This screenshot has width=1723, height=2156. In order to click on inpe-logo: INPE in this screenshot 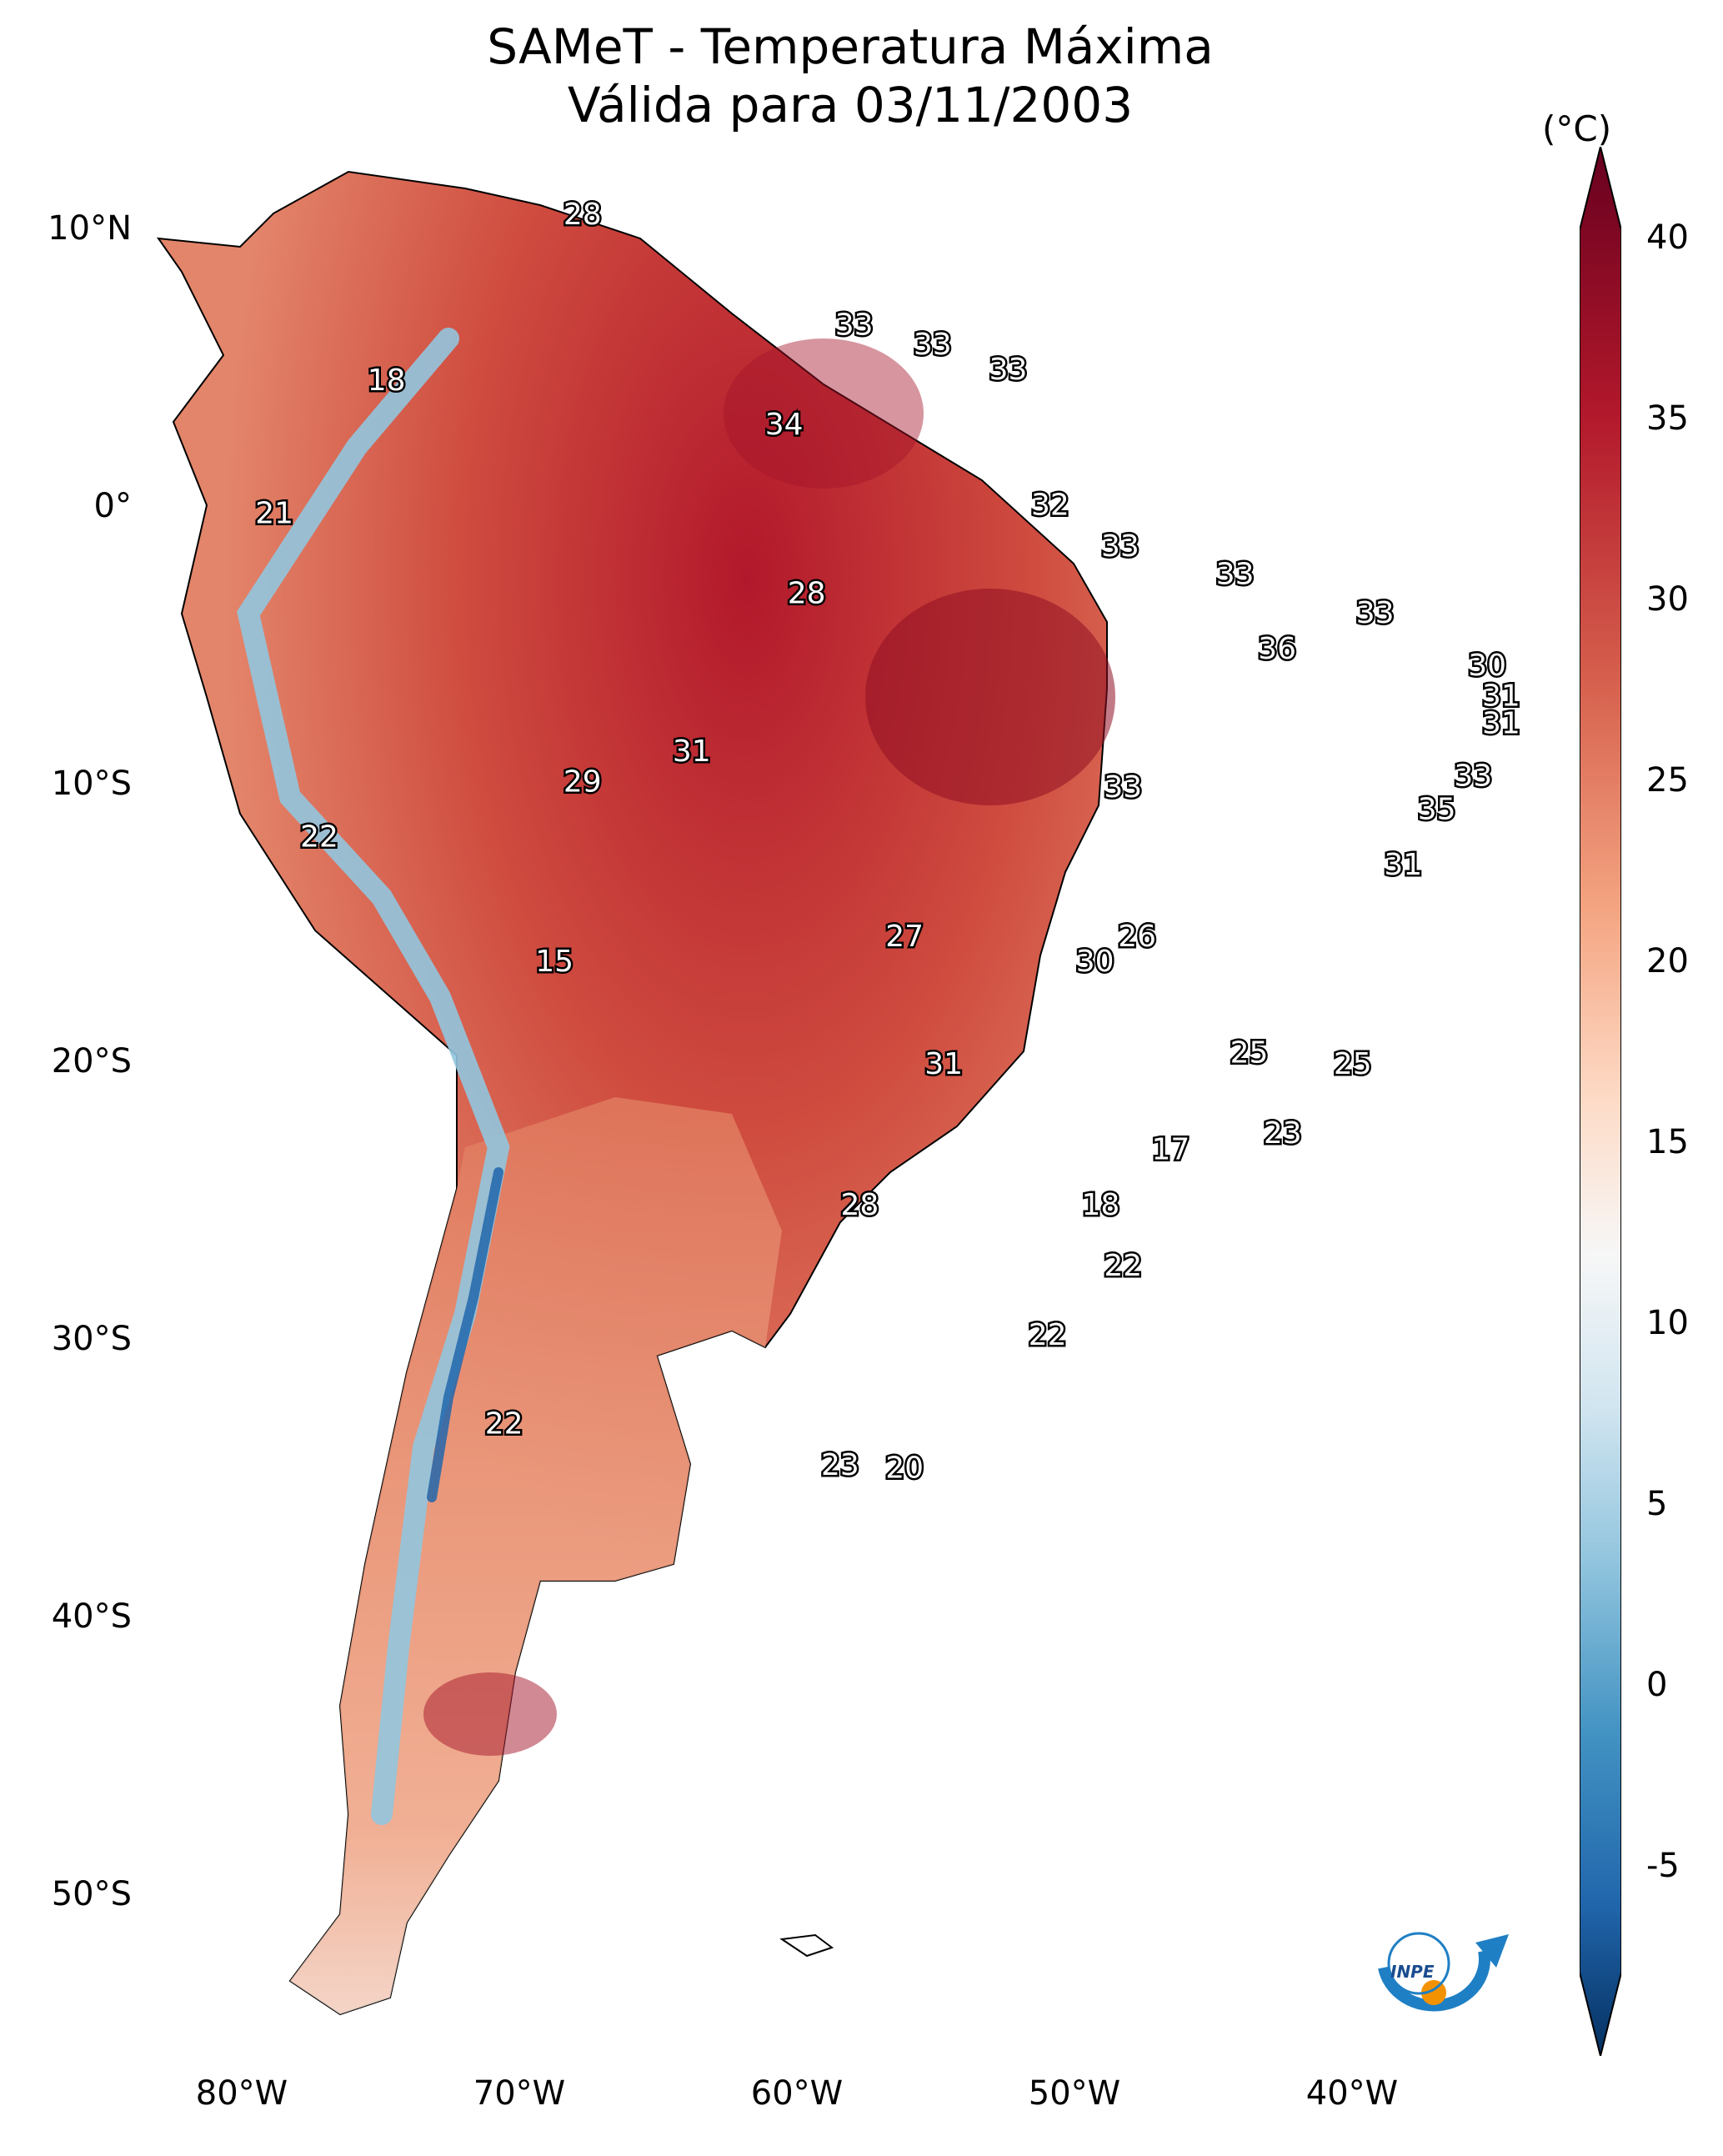, I will do `click(1444, 1972)`.